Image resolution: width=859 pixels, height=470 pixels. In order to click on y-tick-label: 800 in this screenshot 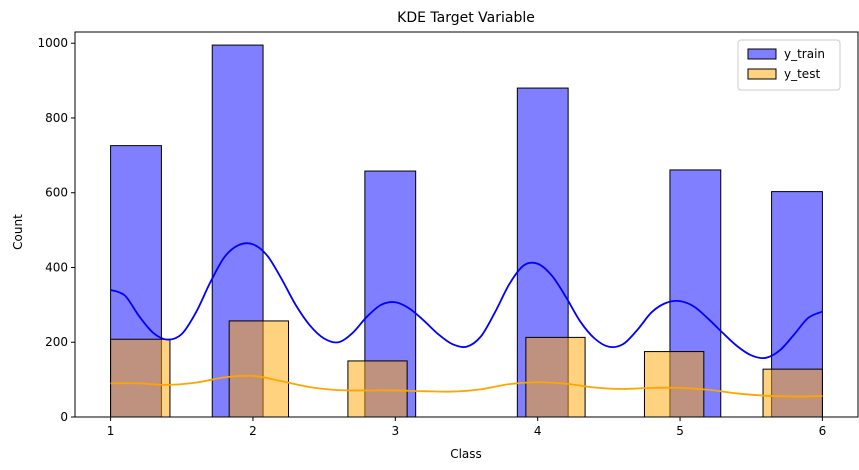, I will do `click(56, 118)`.